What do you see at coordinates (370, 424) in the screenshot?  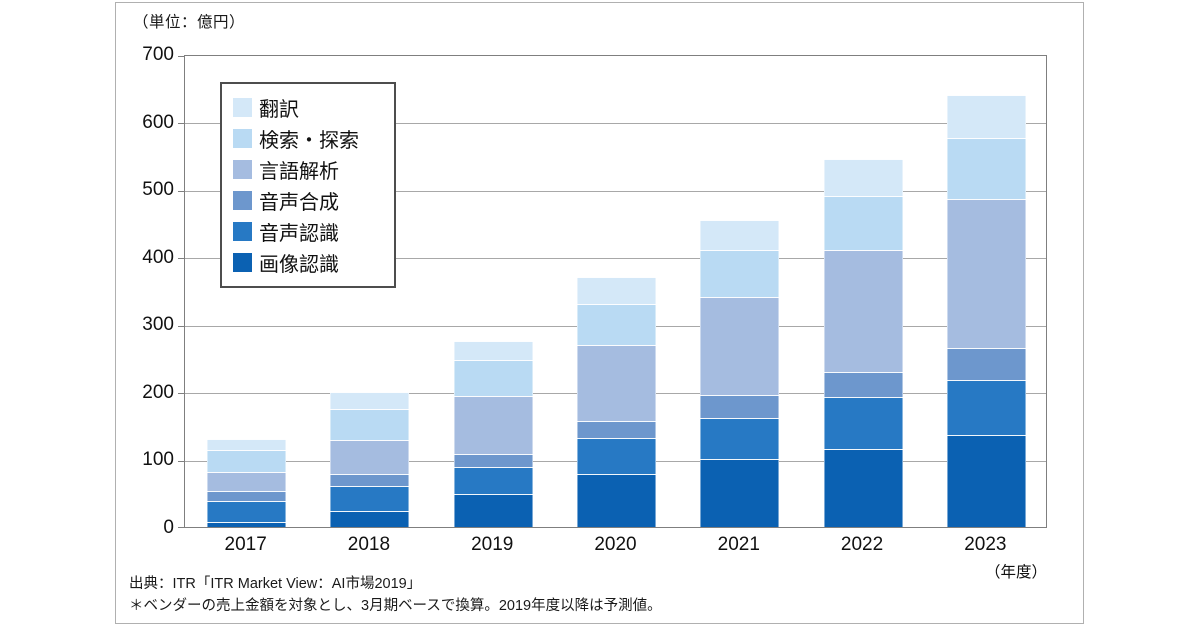 I see `bar-segment-2018-検索・探索` at bounding box center [370, 424].